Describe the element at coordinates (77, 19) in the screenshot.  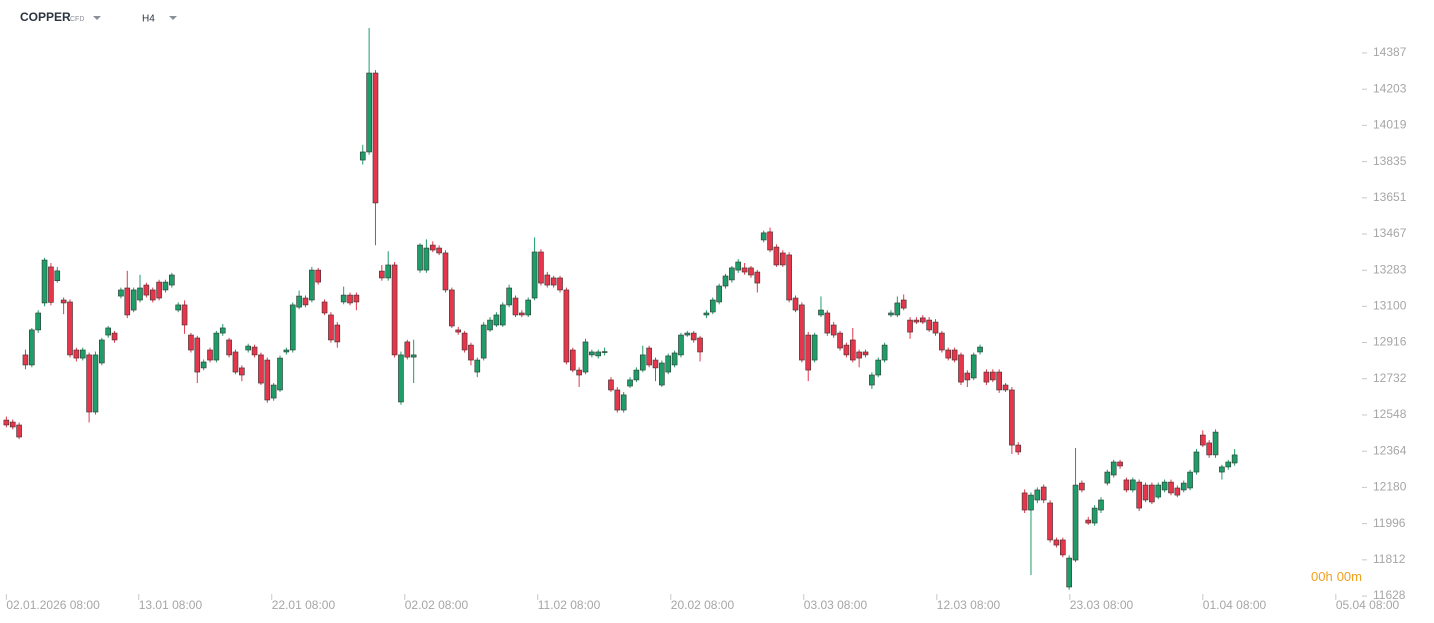
I see `instrument-type: CFD` at that location.